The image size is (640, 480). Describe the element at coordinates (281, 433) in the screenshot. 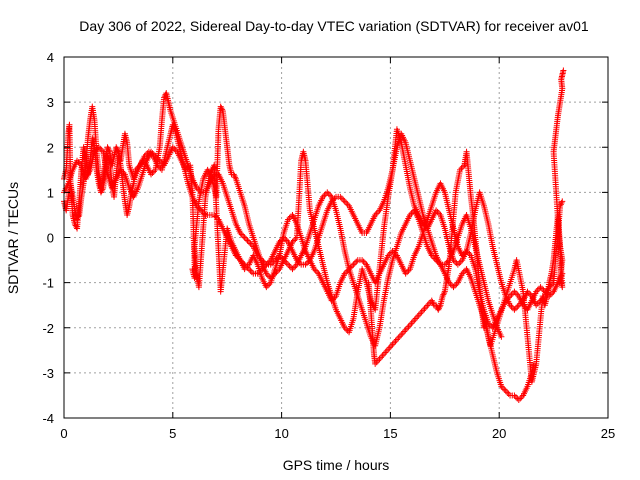

I see `x-tick-label: 10` at that location.